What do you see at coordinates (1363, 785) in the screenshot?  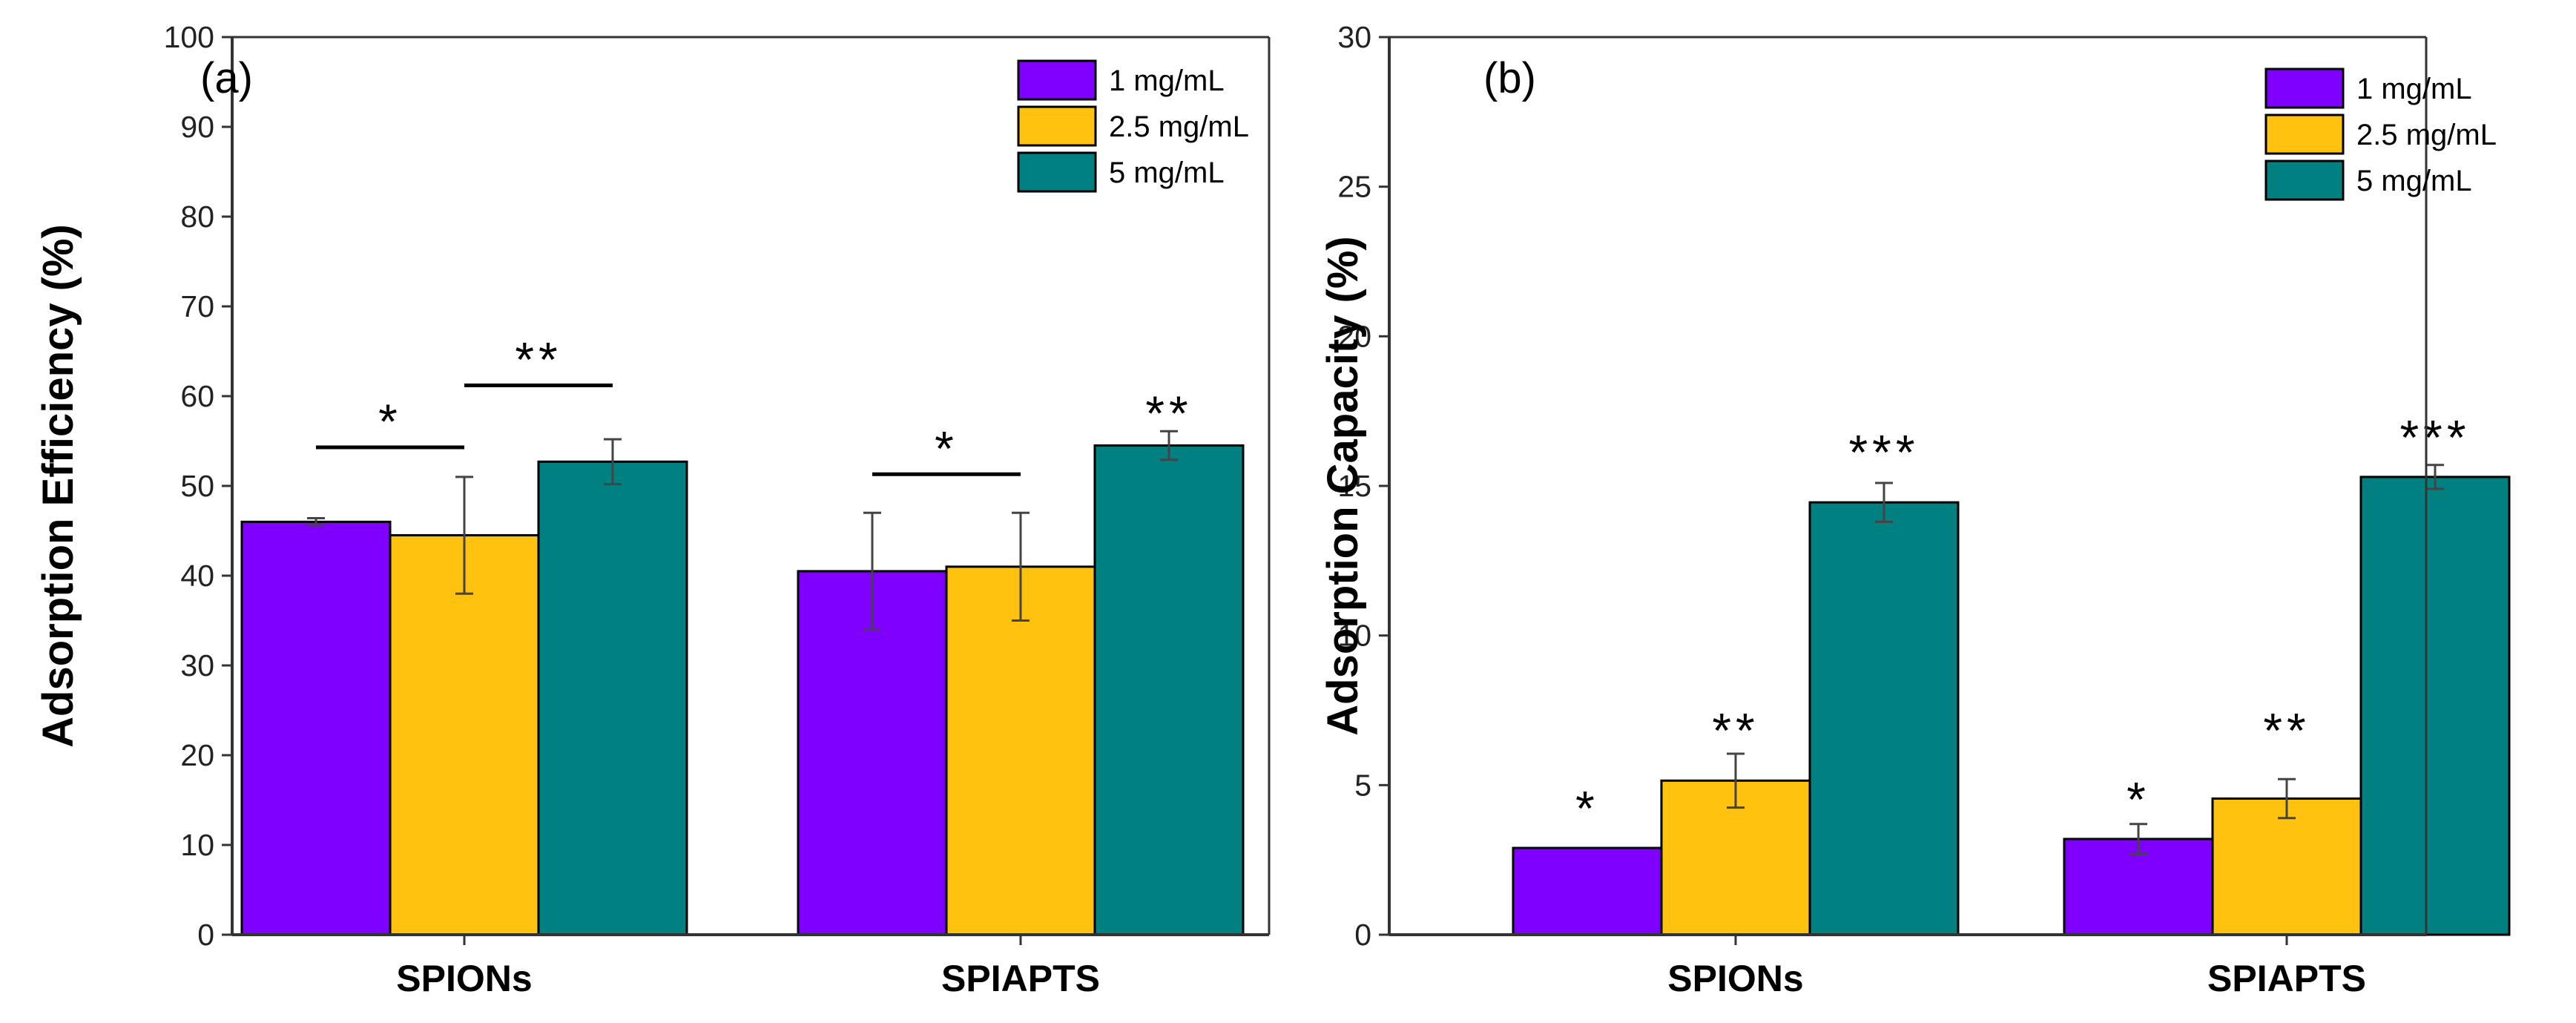 I see `y-tick-label: 5` at bounding box center [1363, 785].